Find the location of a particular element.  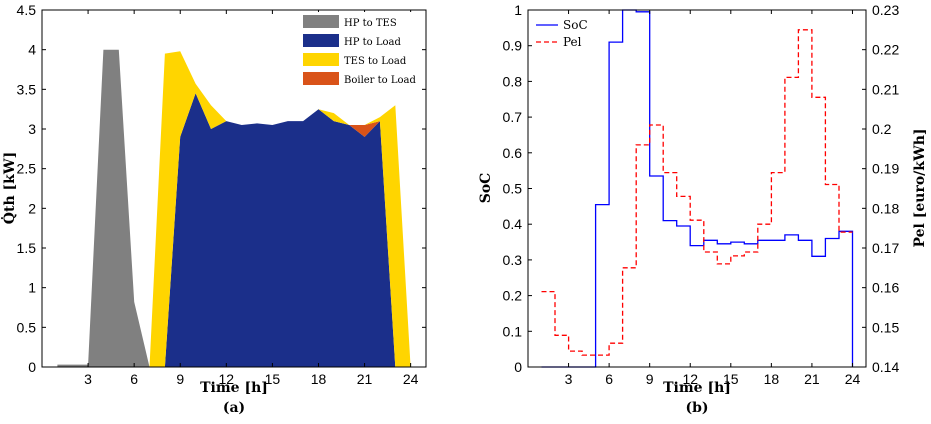

y-tick-label: 0.1 is located at coordinates (513, 331).